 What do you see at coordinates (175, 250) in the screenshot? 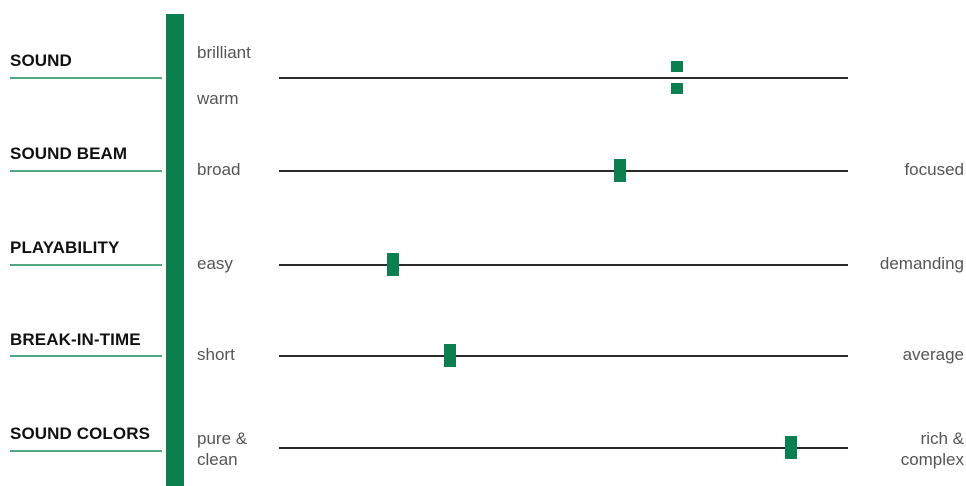
I see `vertical-accent-bar` at bounding box center [175, 250].